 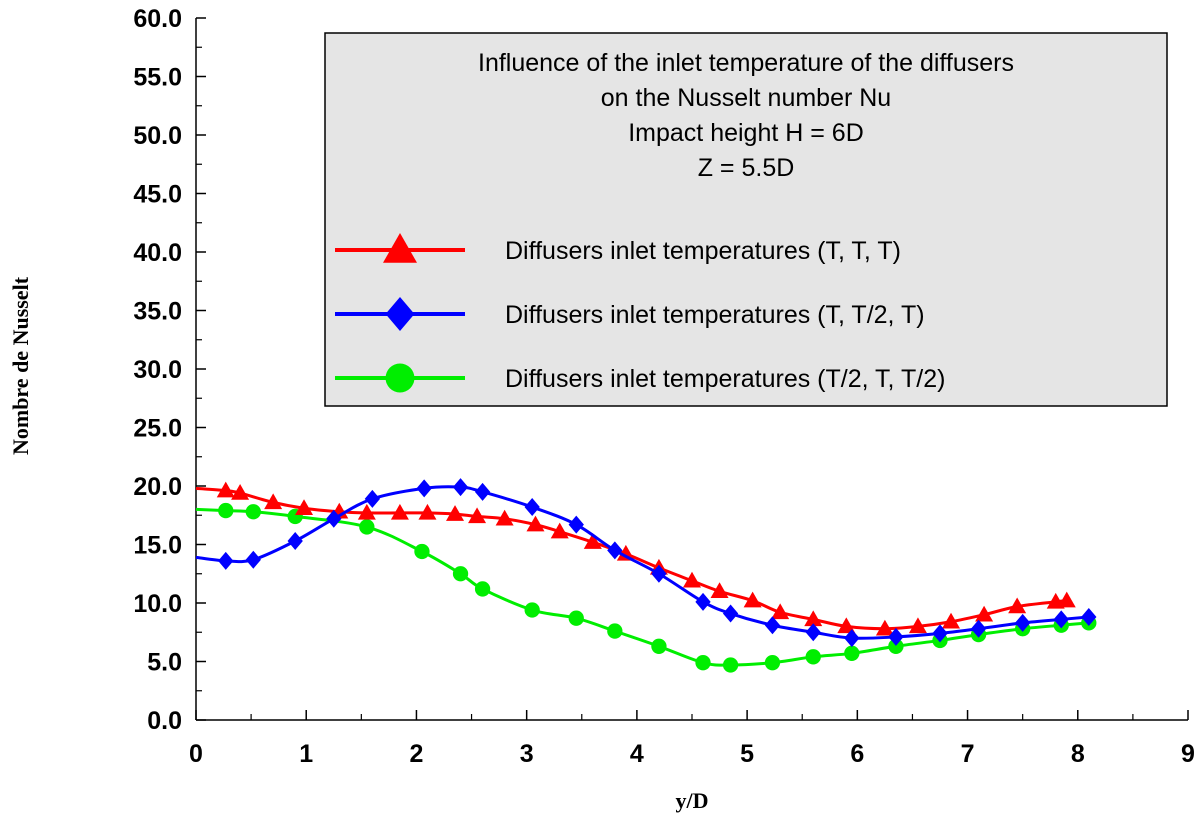 I want to click on y-tick-label: 50.0, so click(x=157, y=136).